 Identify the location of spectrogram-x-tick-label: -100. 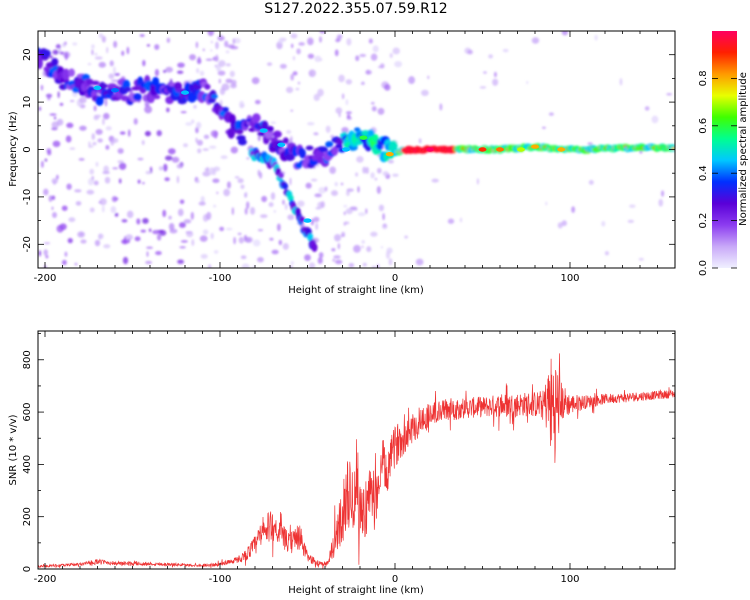
(220, 278).